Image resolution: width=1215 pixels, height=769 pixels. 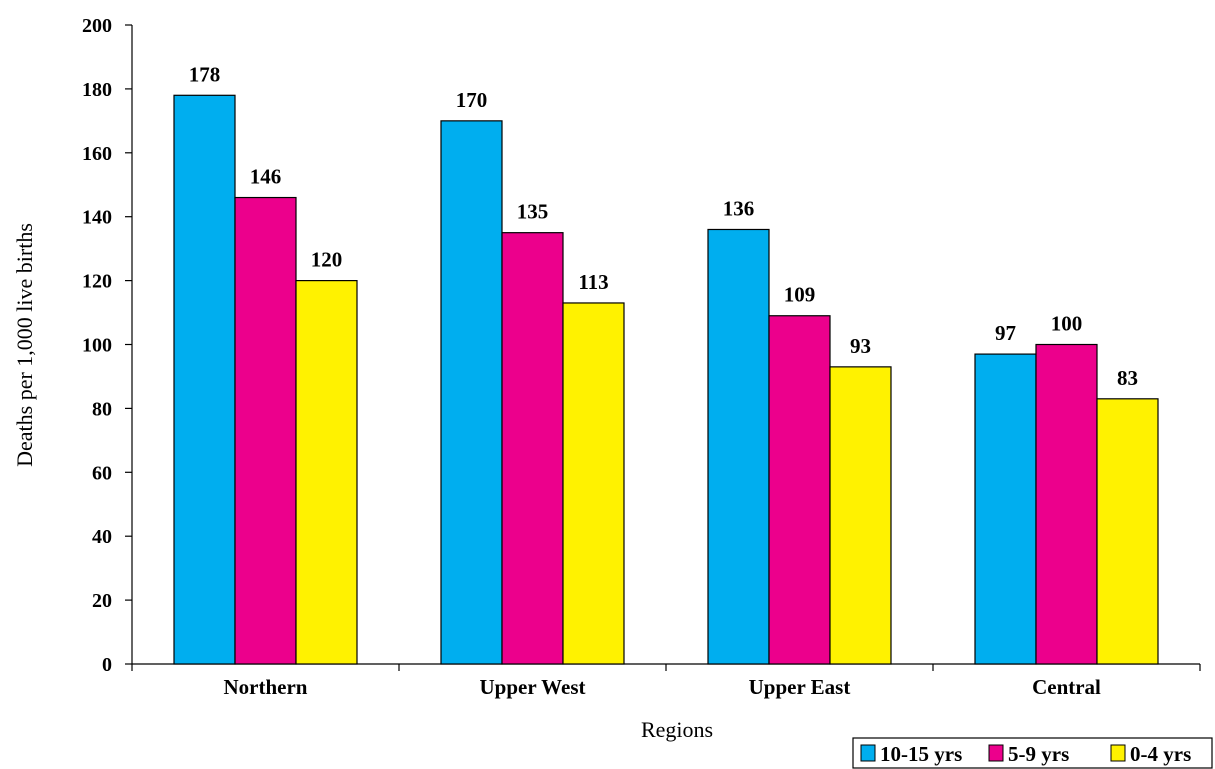 I want to click on data-label: 97, so click(x=1005, y=333).